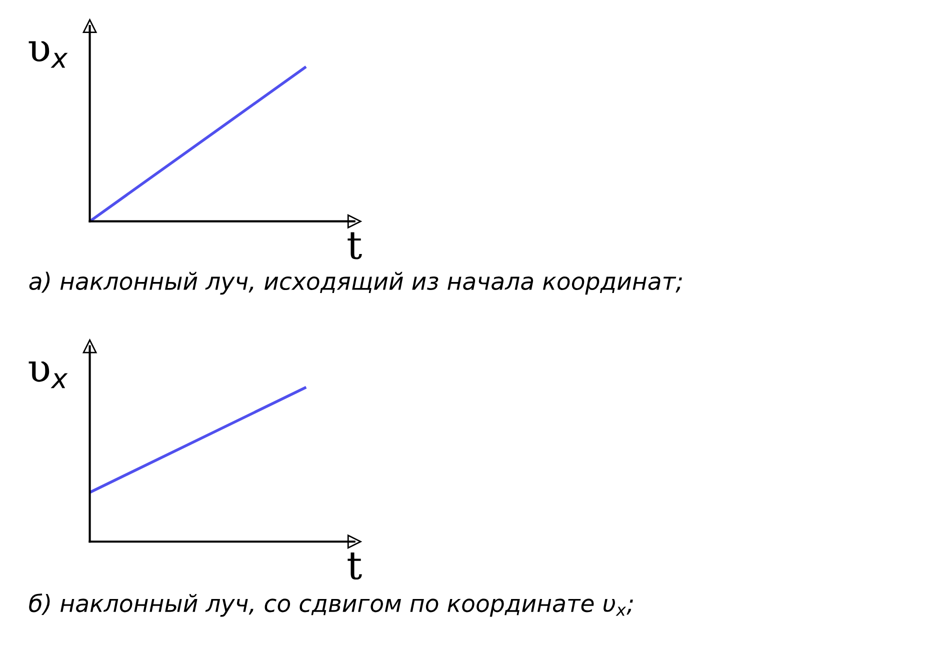 This screenshot has height=651, width=945. What do you see at coordinates (355, 283) in the screenshot?
I see `text: а) наклонный луч, исходящий из начала координат;` at bounding box center [355, 283].